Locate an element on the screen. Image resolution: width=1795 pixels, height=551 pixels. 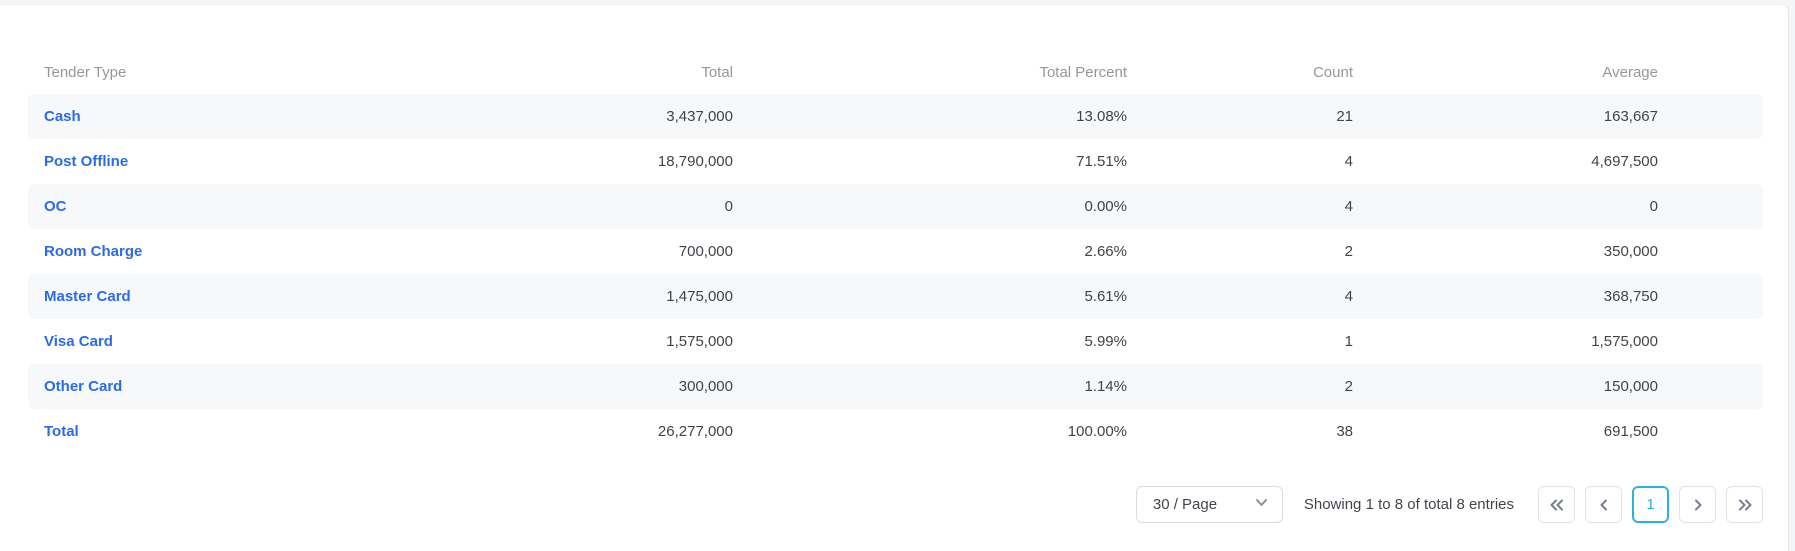
pagination-summary: Showing 1 to 8 of total 8 entries is located at coordinates (1408, 504).